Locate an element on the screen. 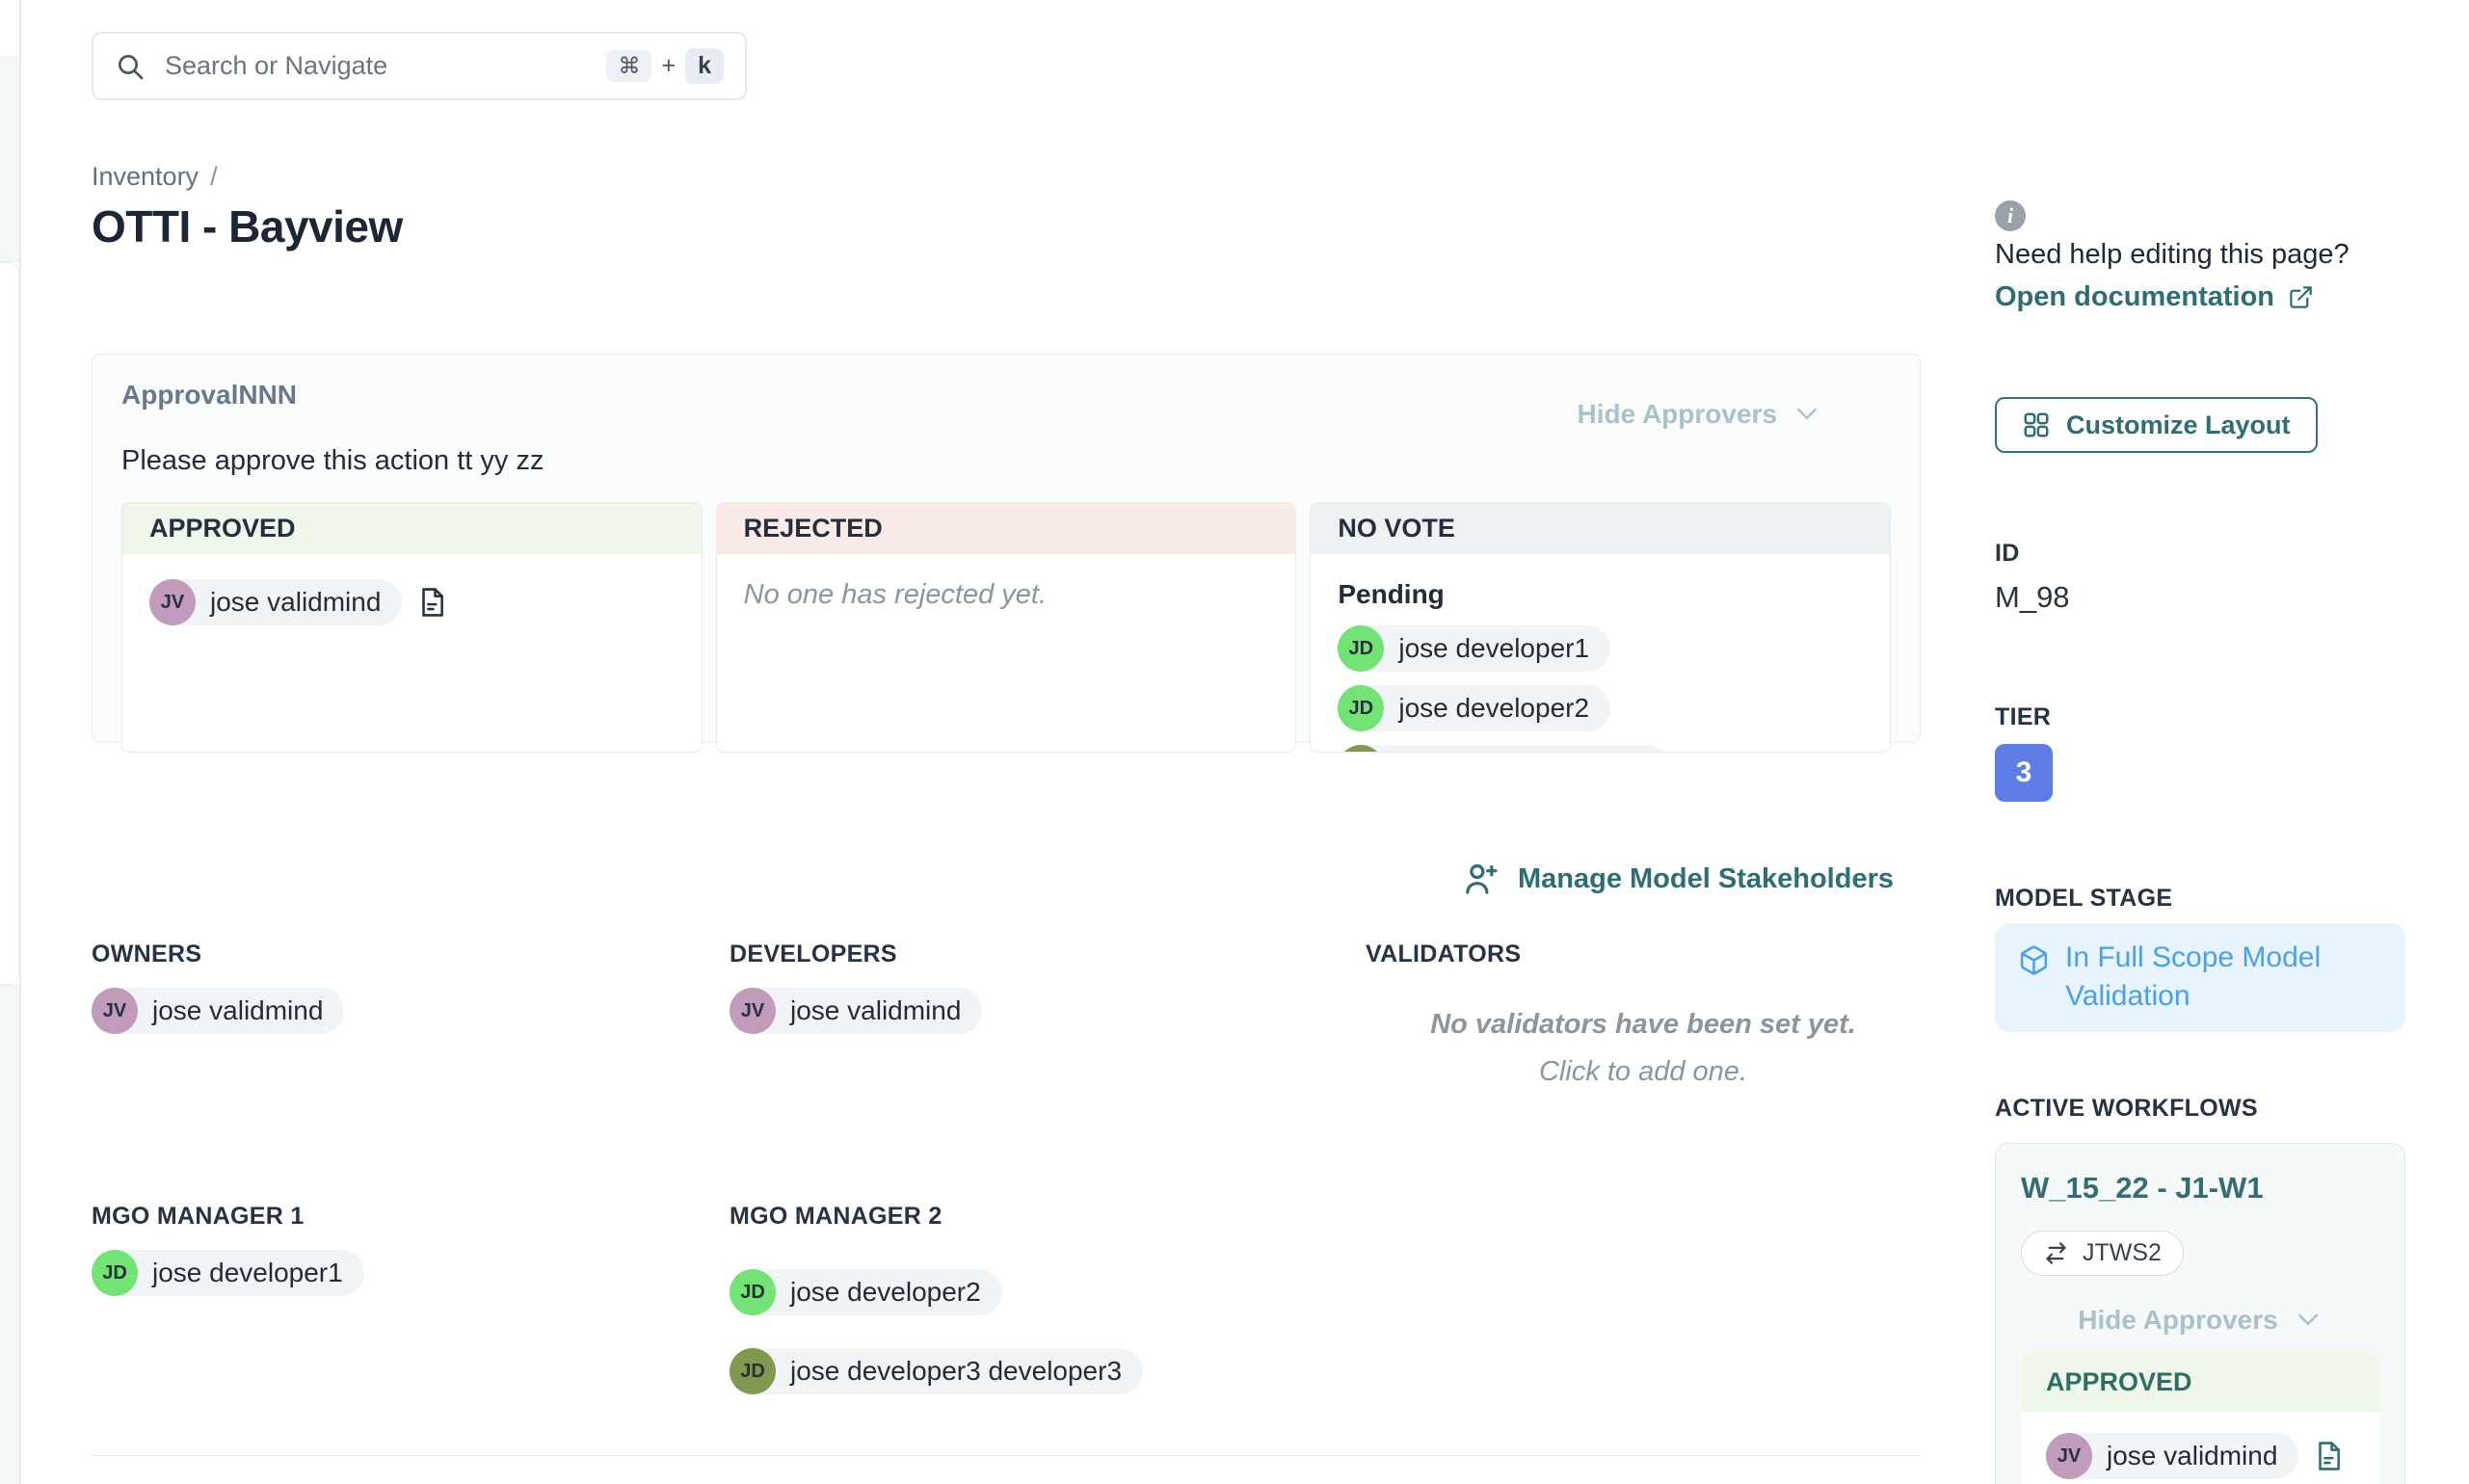 Image resolution: width=2469 pixels, height=1484 pixels. open-documentation-link: Open documentation is located at coordinates (2154, 297).